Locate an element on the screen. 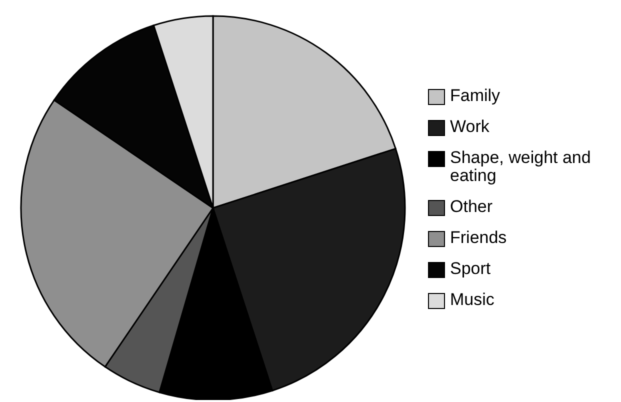 This screenshot has height=402, width=621. legend-label: Friends is located at coordinates (478, 237).